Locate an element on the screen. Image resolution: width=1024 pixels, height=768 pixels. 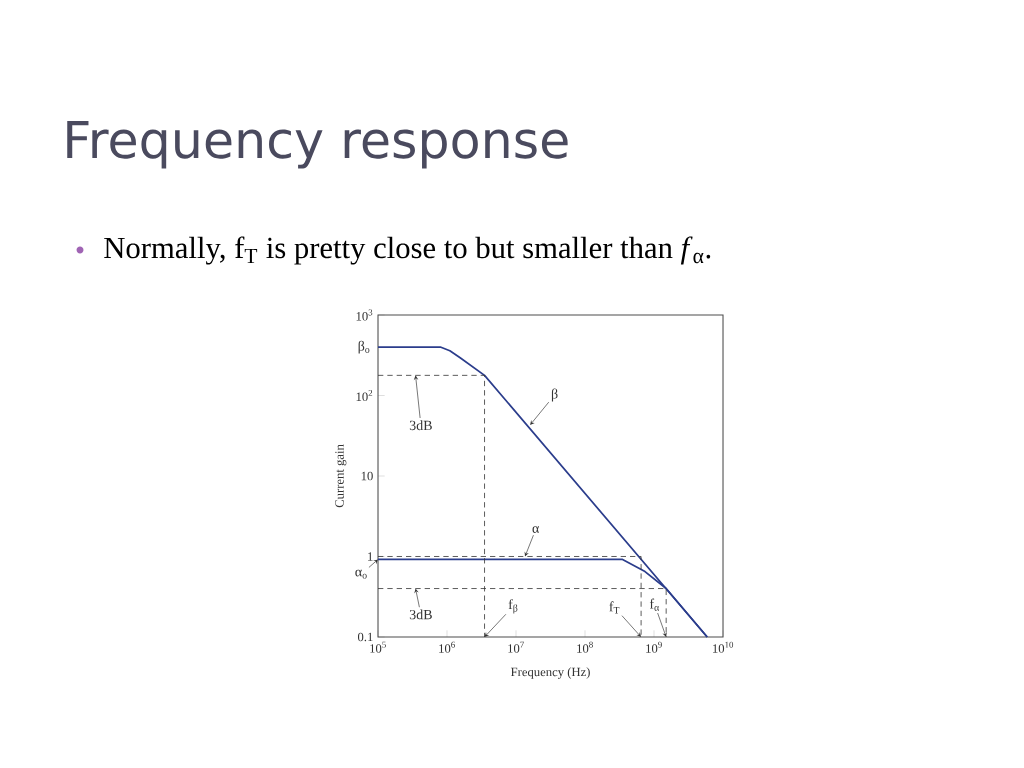
chart-title: Frequency response is located at coordinates (317, 145).